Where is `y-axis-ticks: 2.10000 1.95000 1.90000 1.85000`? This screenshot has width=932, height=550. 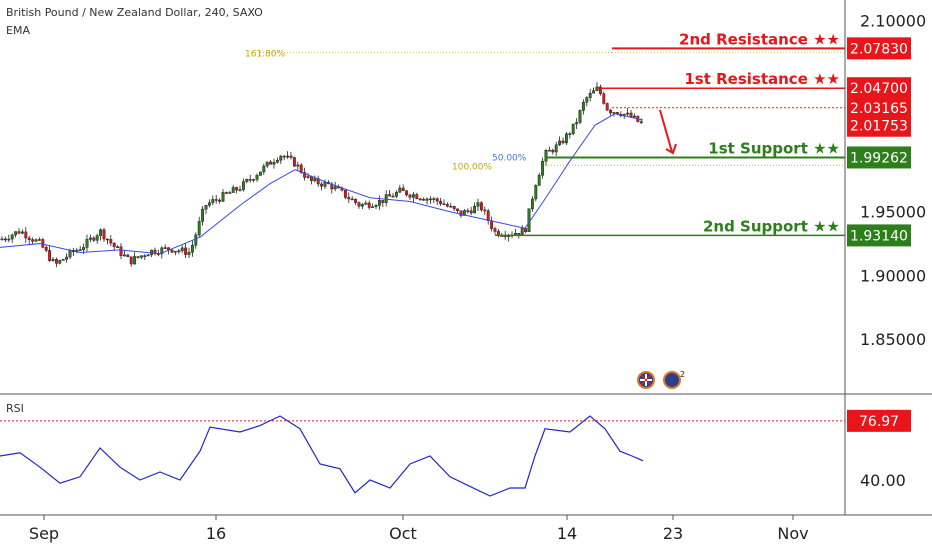
y-axis-ticks: 2.10000 1.95000 1.90000 1.85000 is located at coordinates (893, 180).